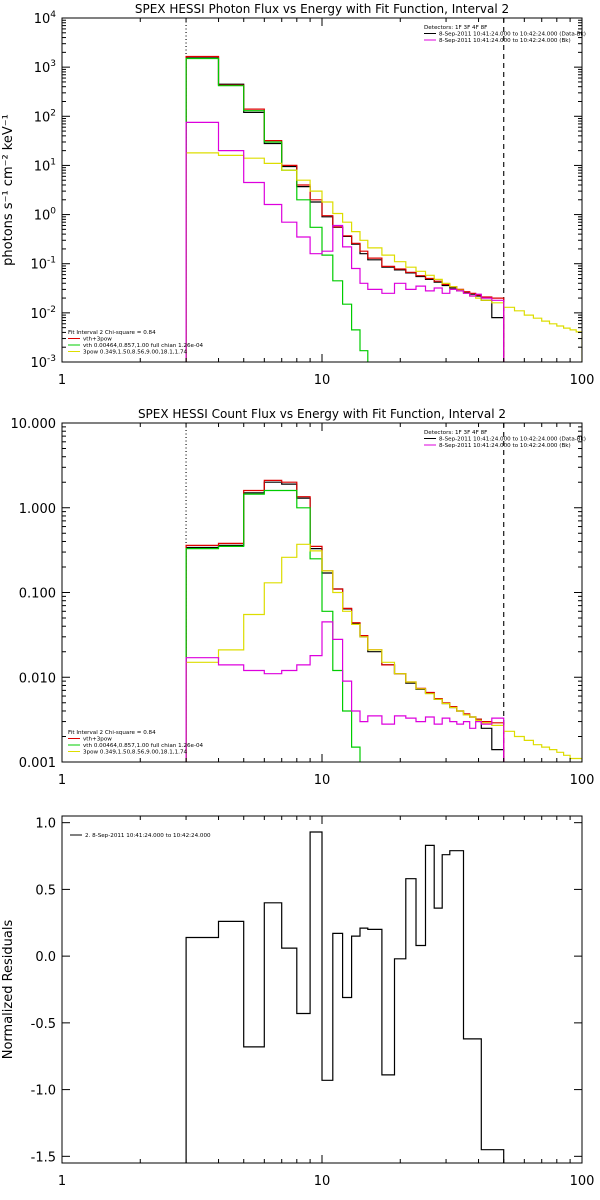  What do you see at coordinates (53, 212) in the screenshot?
I see `y-tick-exponent: 0` at bounding box center [53, 212].